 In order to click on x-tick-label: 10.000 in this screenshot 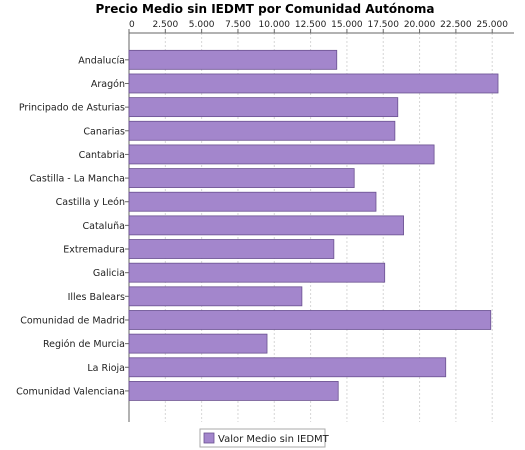, I will do `click(275, 25)`.